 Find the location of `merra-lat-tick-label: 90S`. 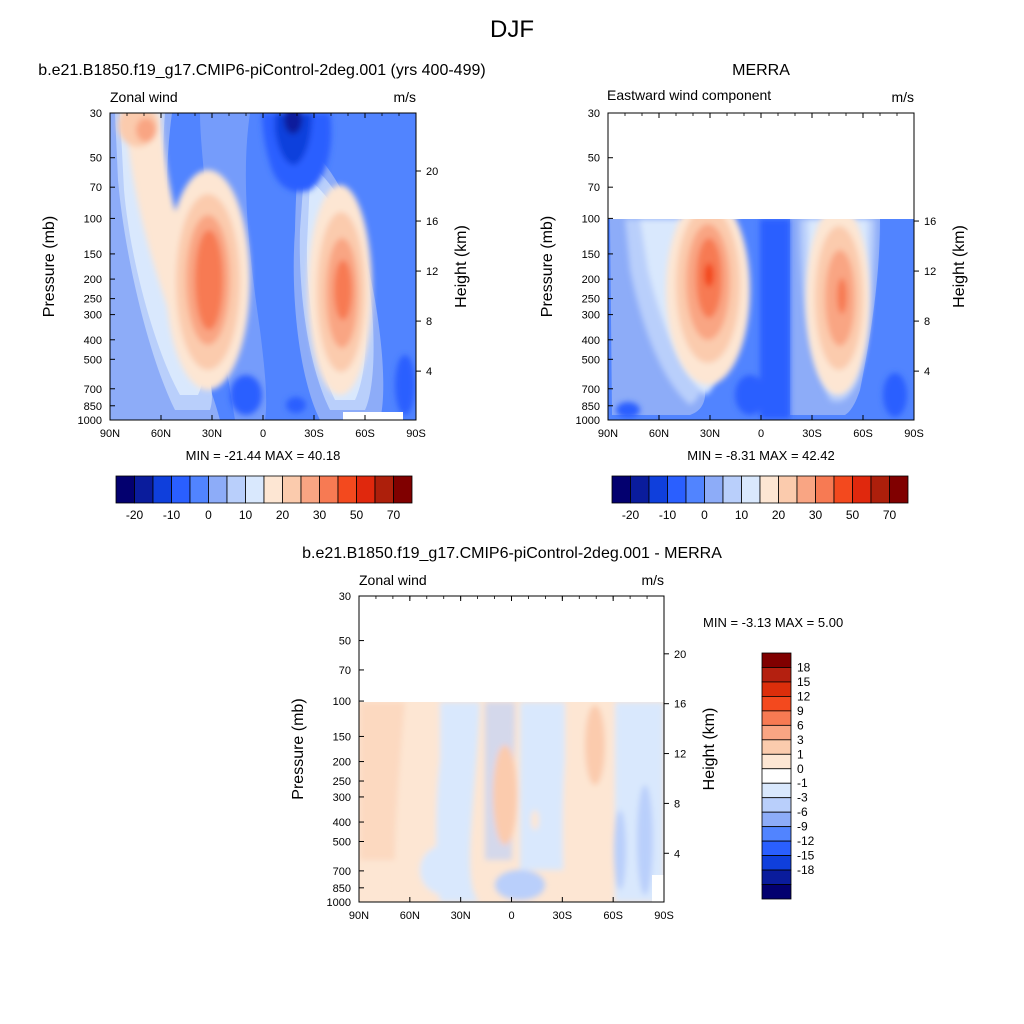

merra-lat-tick-label: 90S is located at coordinates (914, 434).